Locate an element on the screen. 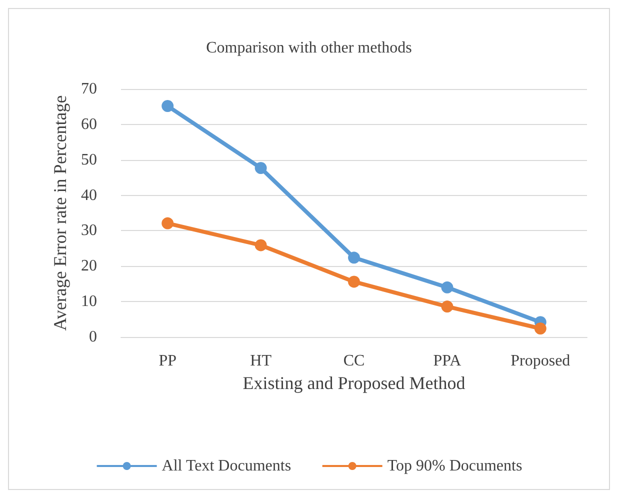 Image resolution: width=619 pixels, height=499 pixels. y-tick-label: 0 is located at coordinates (93, 337).